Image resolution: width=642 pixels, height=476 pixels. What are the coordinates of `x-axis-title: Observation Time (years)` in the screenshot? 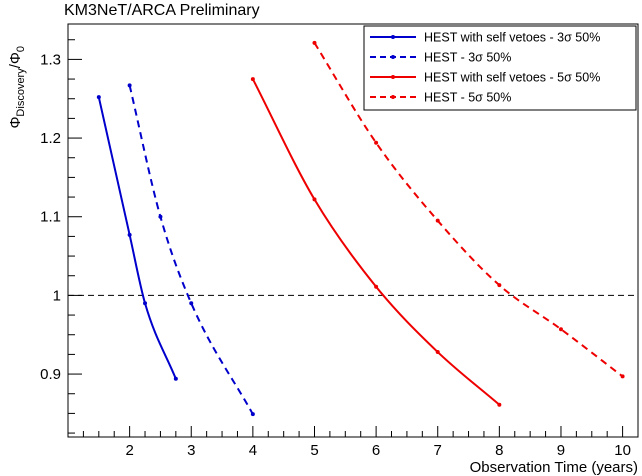 It's located at (554, 467).